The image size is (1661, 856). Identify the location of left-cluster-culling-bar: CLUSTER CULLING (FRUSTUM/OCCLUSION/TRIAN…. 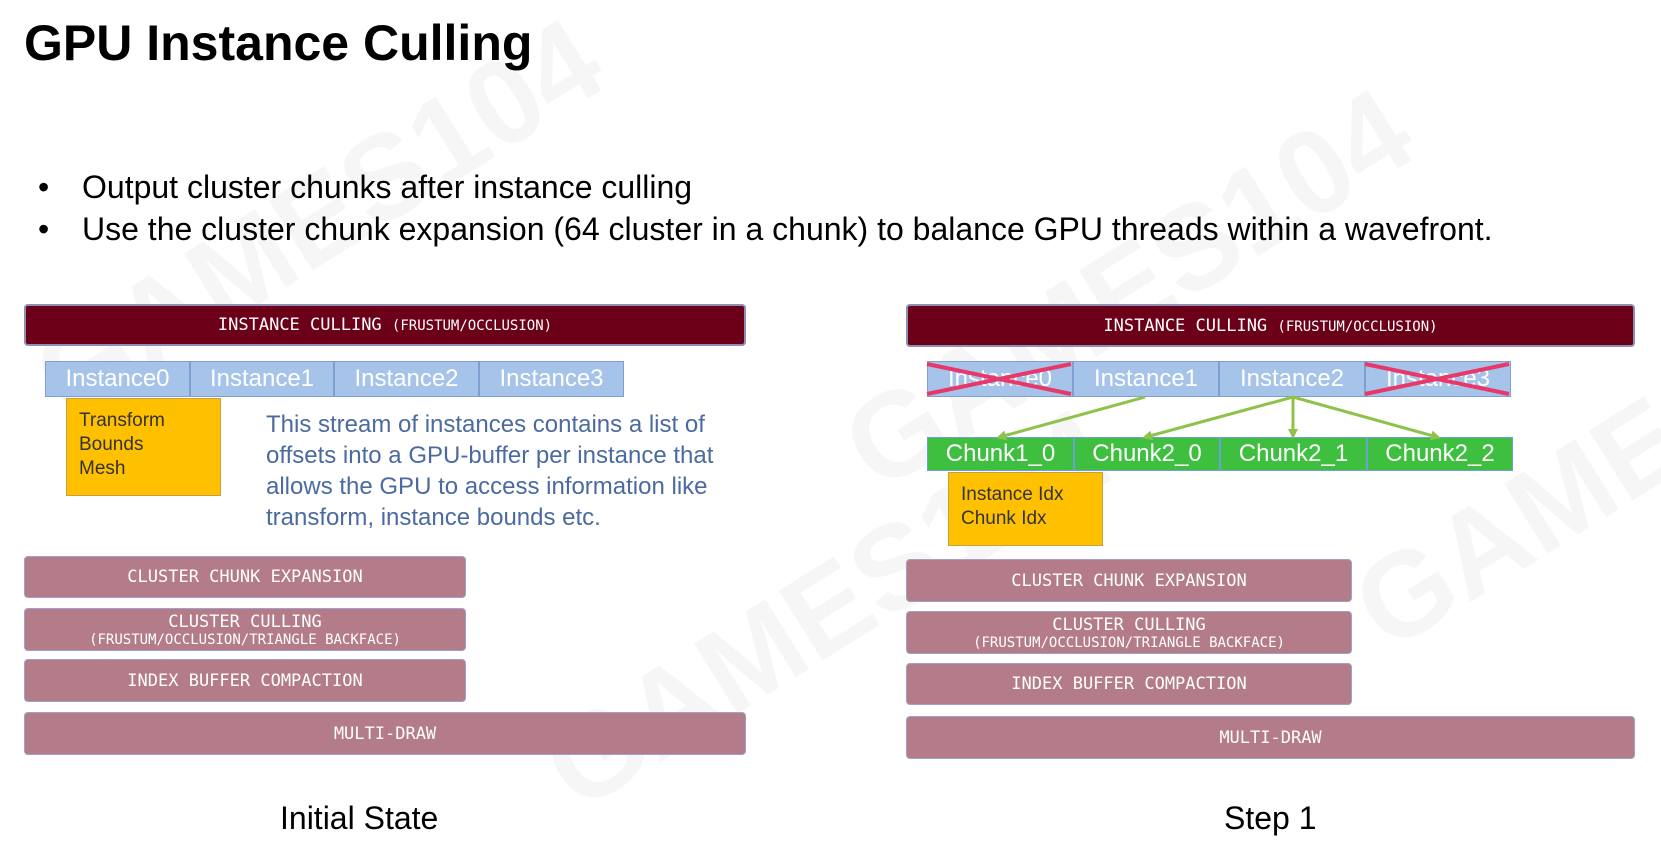
(245, 629).